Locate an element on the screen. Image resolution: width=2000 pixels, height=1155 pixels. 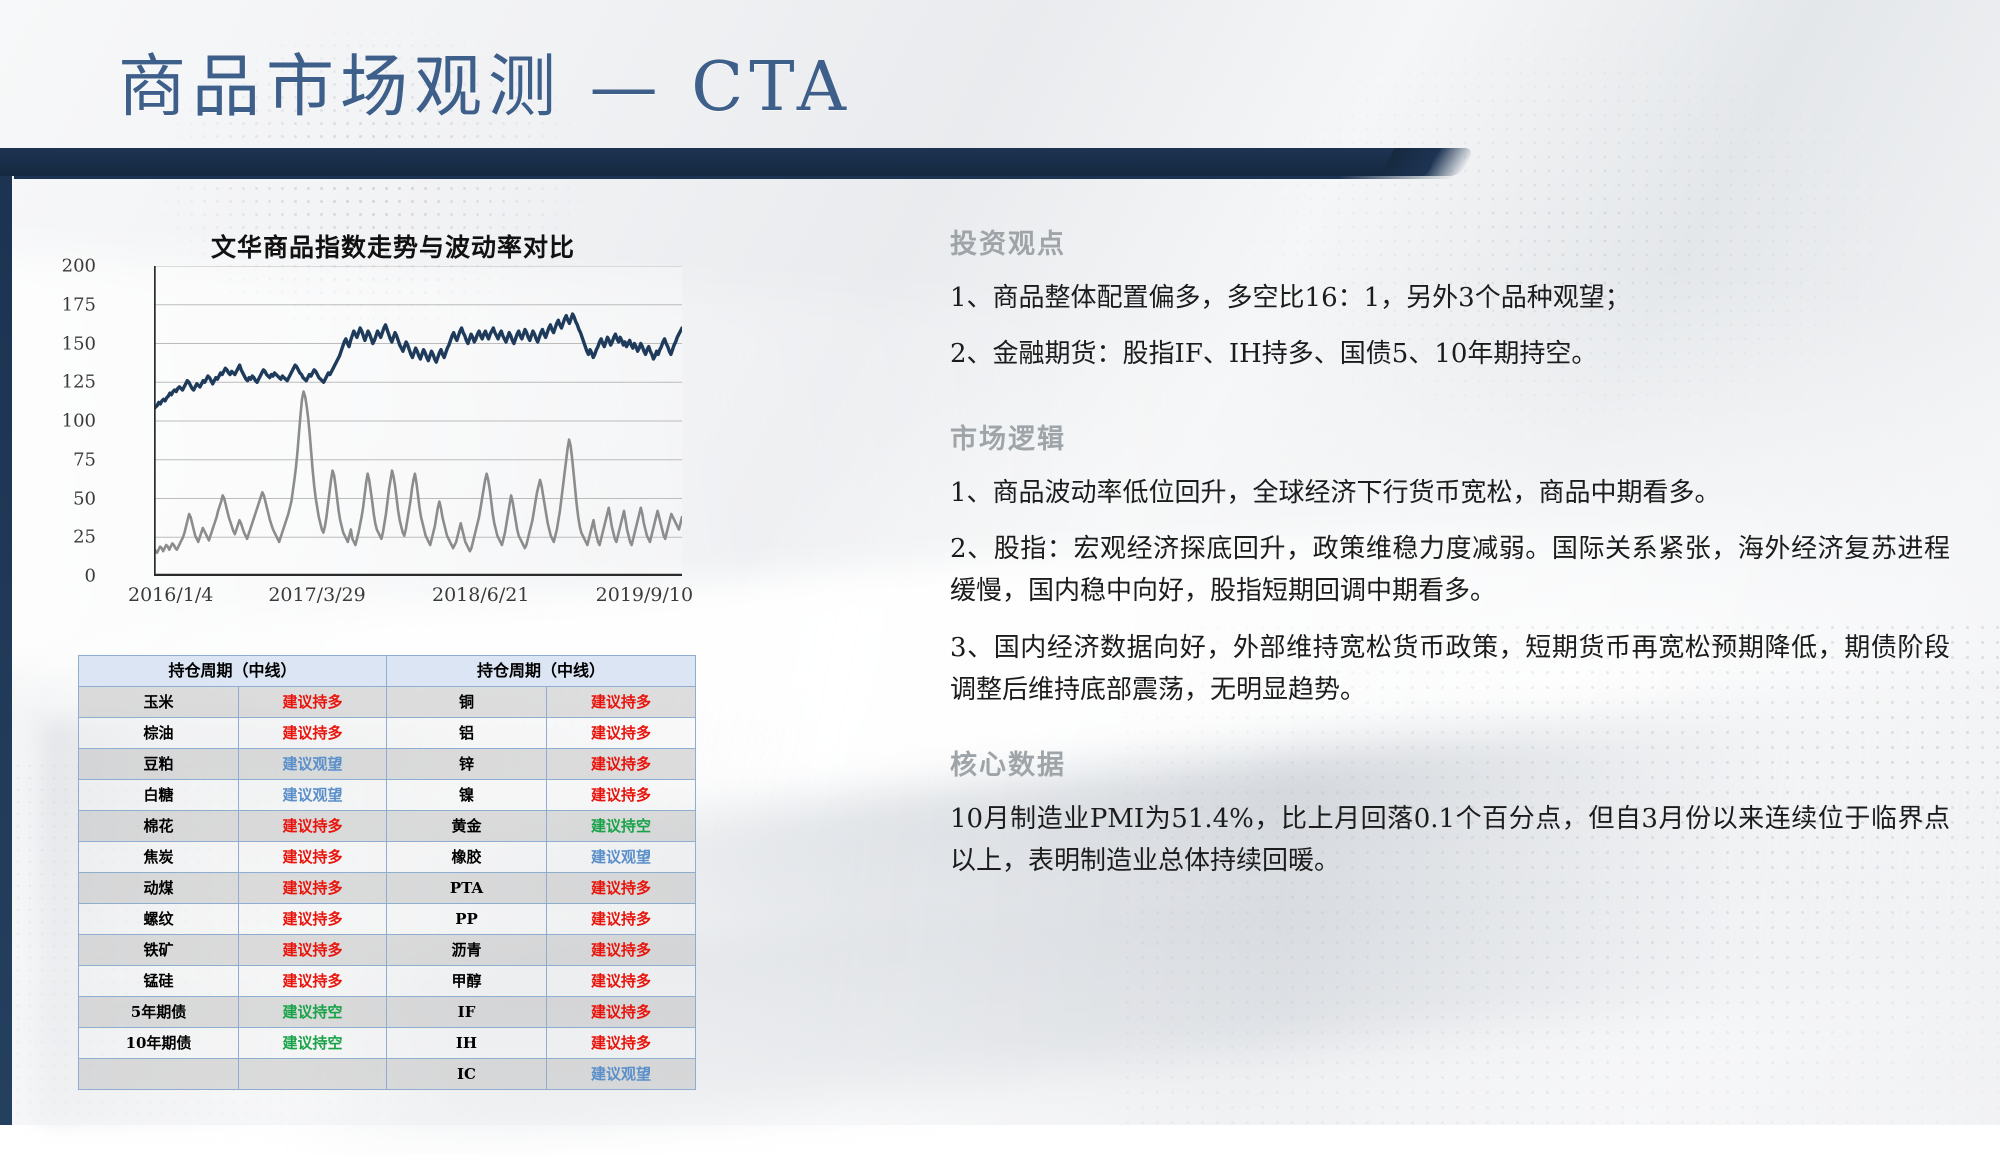
chart-y-tick-label: 150 is located at coordinates (78, 343).